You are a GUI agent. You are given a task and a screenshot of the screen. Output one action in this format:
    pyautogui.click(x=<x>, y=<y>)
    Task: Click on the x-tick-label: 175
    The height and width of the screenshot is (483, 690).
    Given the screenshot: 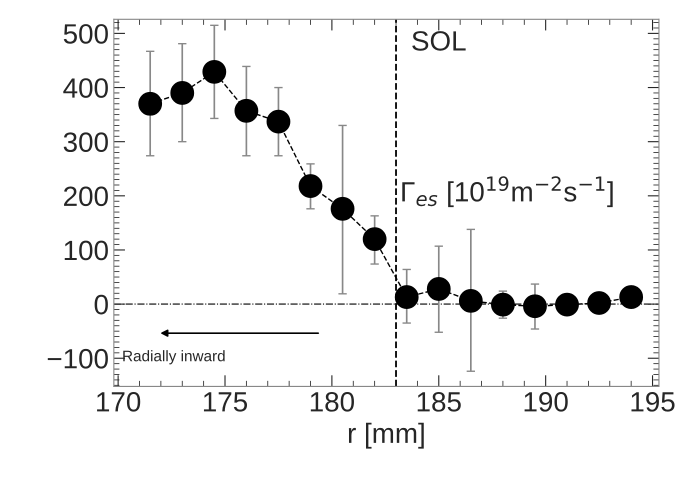 What is the action you would take?
    pyautogui.click(x=226, y=402)
    